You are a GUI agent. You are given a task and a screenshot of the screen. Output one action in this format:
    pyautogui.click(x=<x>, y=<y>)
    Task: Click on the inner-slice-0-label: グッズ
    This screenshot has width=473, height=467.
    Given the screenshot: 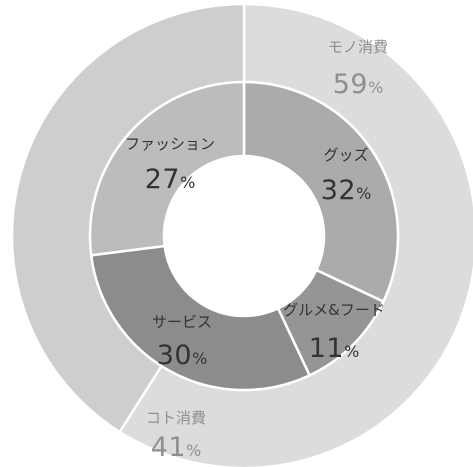 What is the action you would take?
    pyautogui.click(x=345, y=155)
    